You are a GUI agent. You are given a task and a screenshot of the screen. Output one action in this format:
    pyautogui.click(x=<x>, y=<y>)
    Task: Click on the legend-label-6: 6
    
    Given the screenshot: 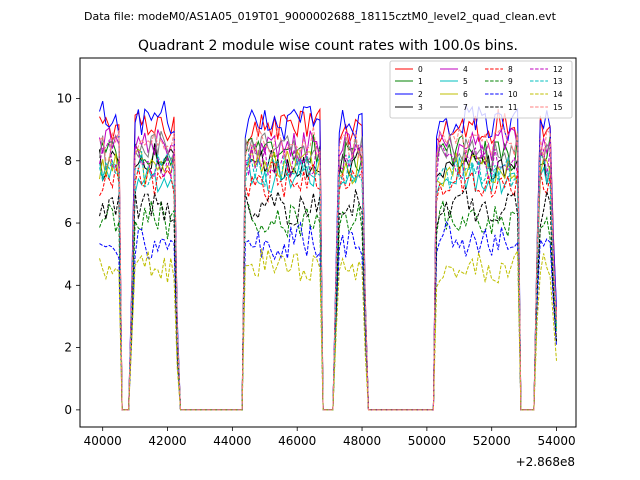 What is the action you would take?
    pyautogui.click(x=465, y=94)
    